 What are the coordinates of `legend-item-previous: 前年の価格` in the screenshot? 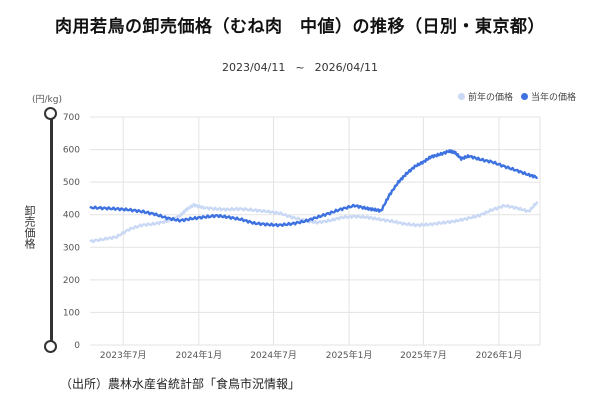 It's located at (485, 96).